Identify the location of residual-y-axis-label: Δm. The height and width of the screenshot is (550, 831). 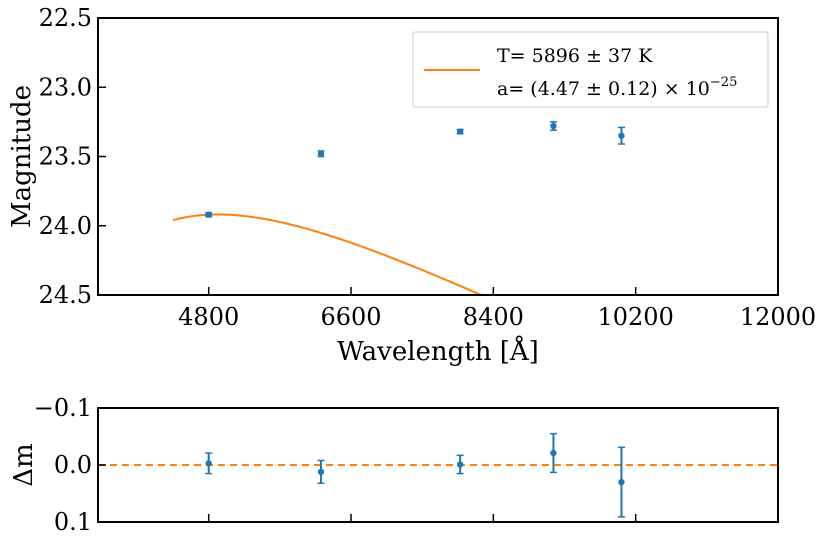
(24, 464).